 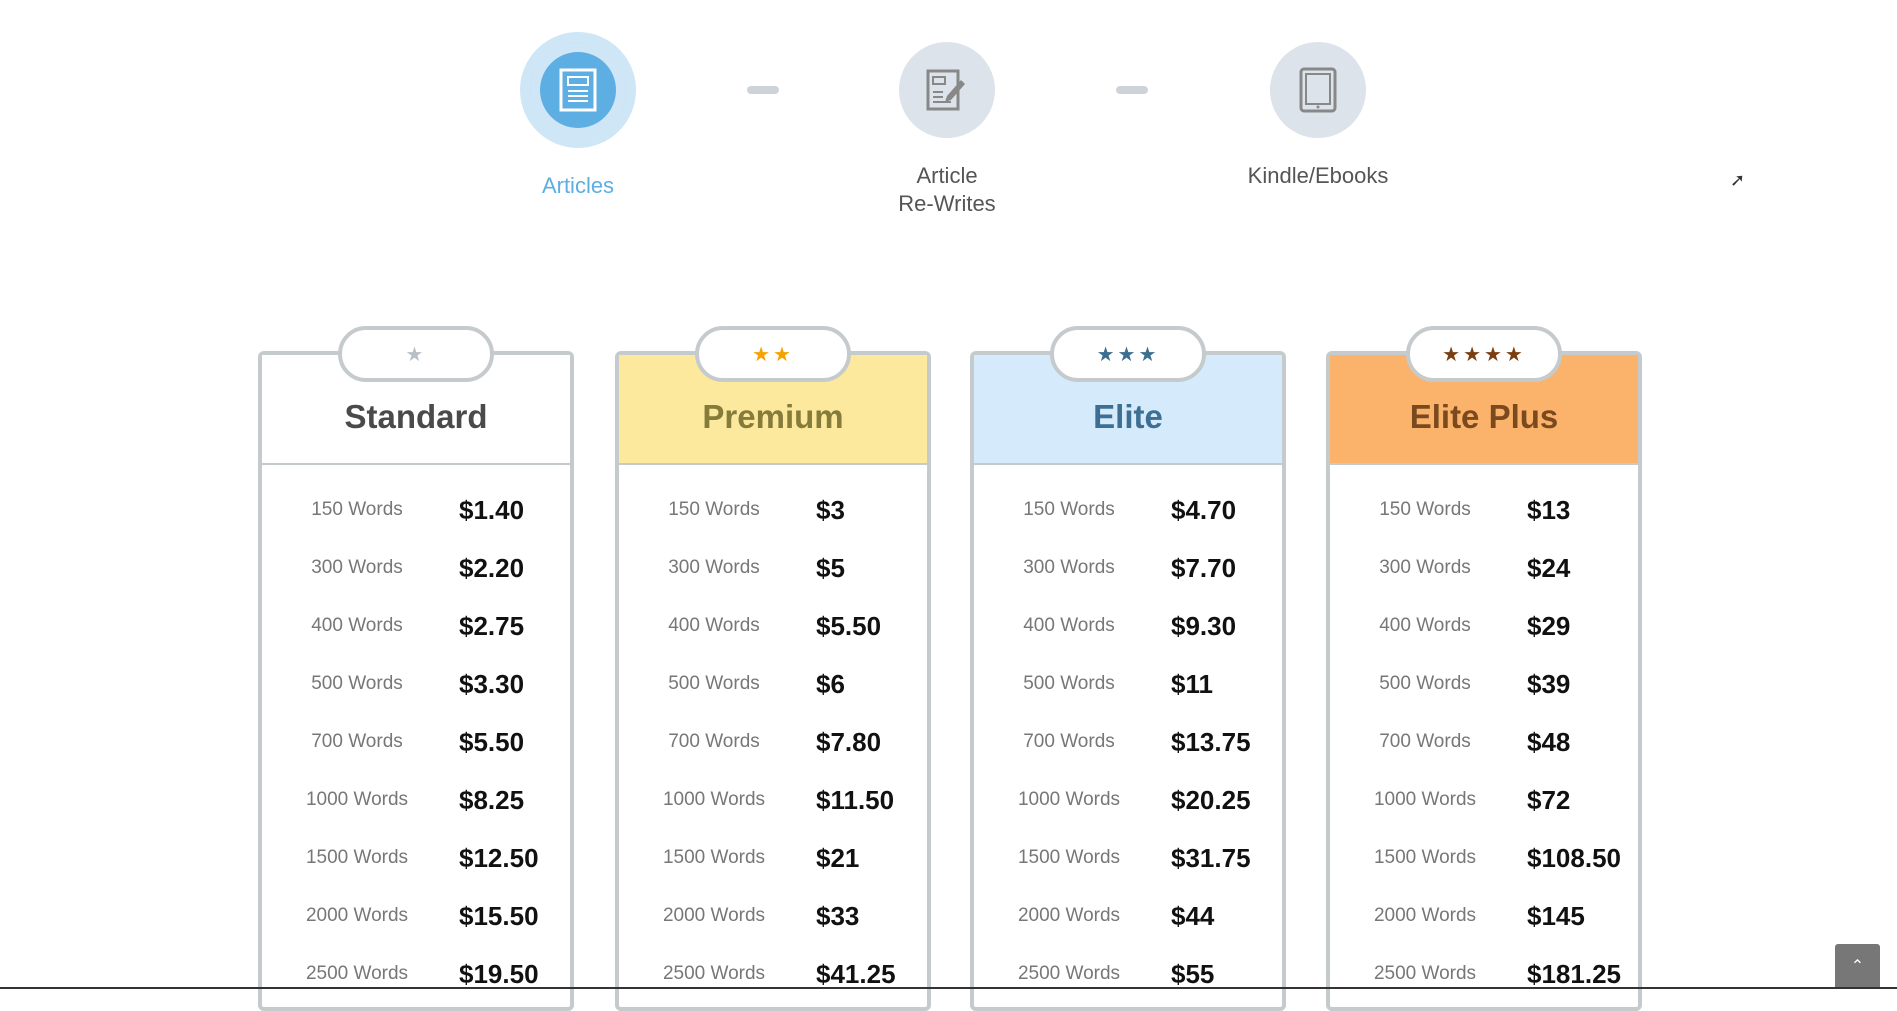 I want to click on price: $24, so click(x=1549, y=568).